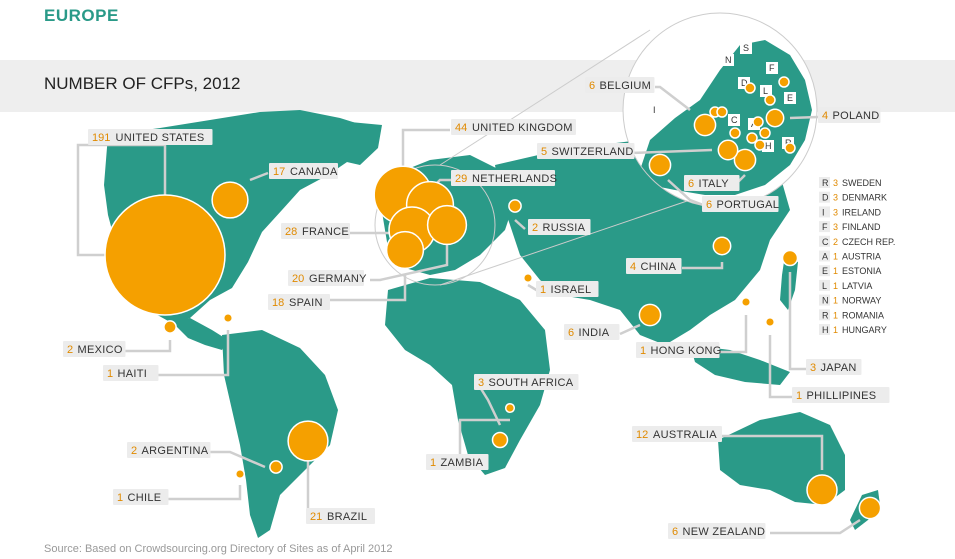  I want to click on legend-key-bg-sweden, so click(824, 182).